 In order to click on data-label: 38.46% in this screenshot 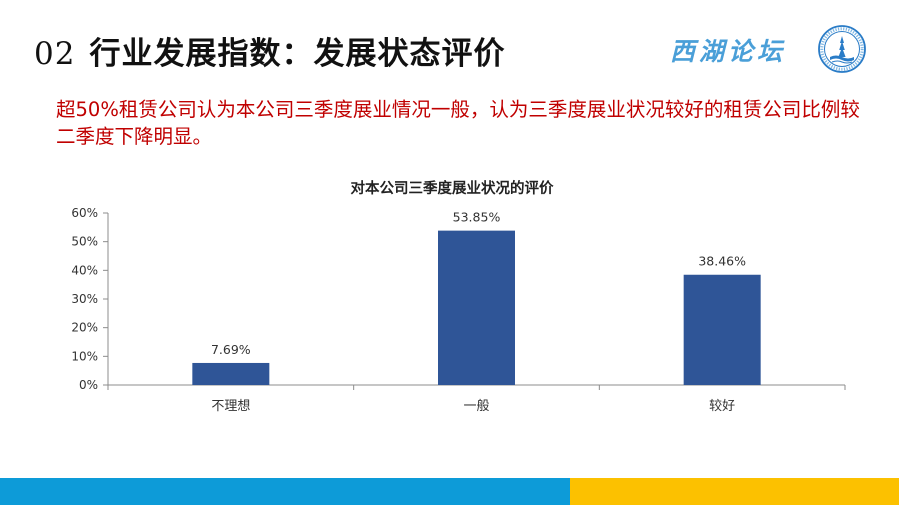, I will do `click(722, 261)`.